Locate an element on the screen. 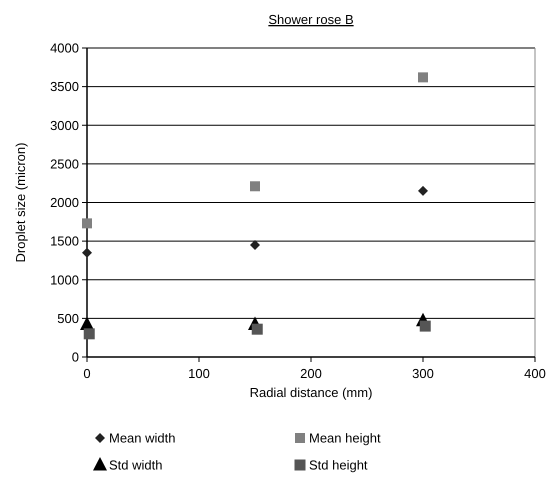 The height and width of the screenshot is (478, 553). x-tick-label: 200 is located at coordinates (311, 373).